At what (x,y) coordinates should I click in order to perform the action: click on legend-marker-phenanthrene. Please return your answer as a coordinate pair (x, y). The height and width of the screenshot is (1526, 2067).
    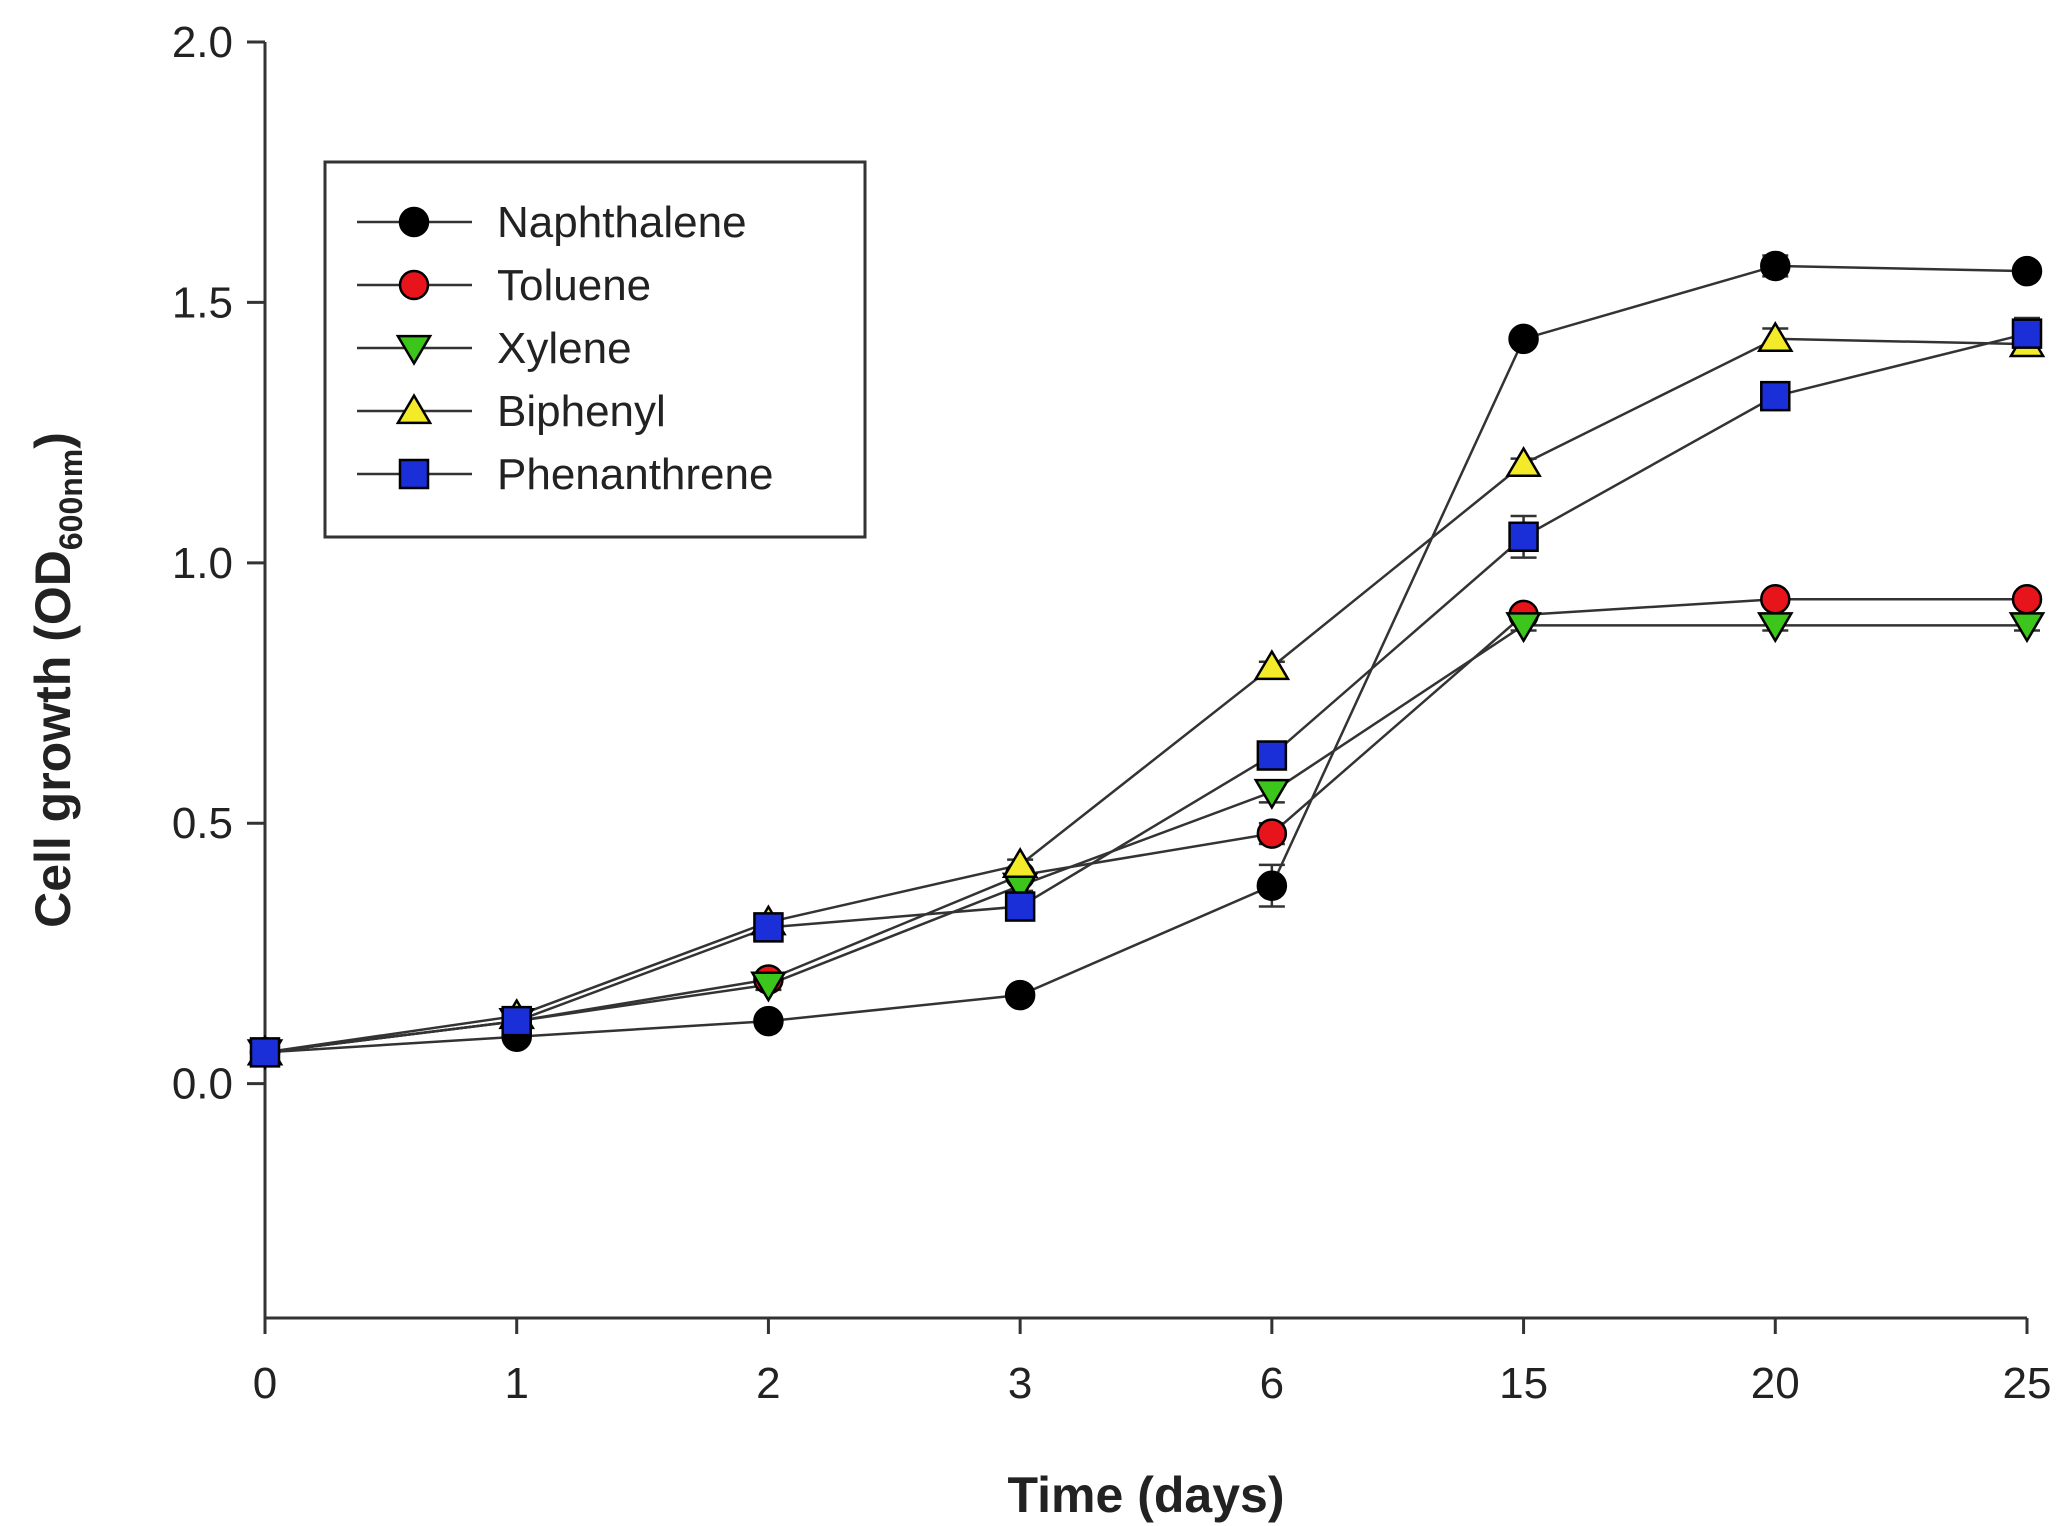
    Looking at the image, I should click on (414, 474).